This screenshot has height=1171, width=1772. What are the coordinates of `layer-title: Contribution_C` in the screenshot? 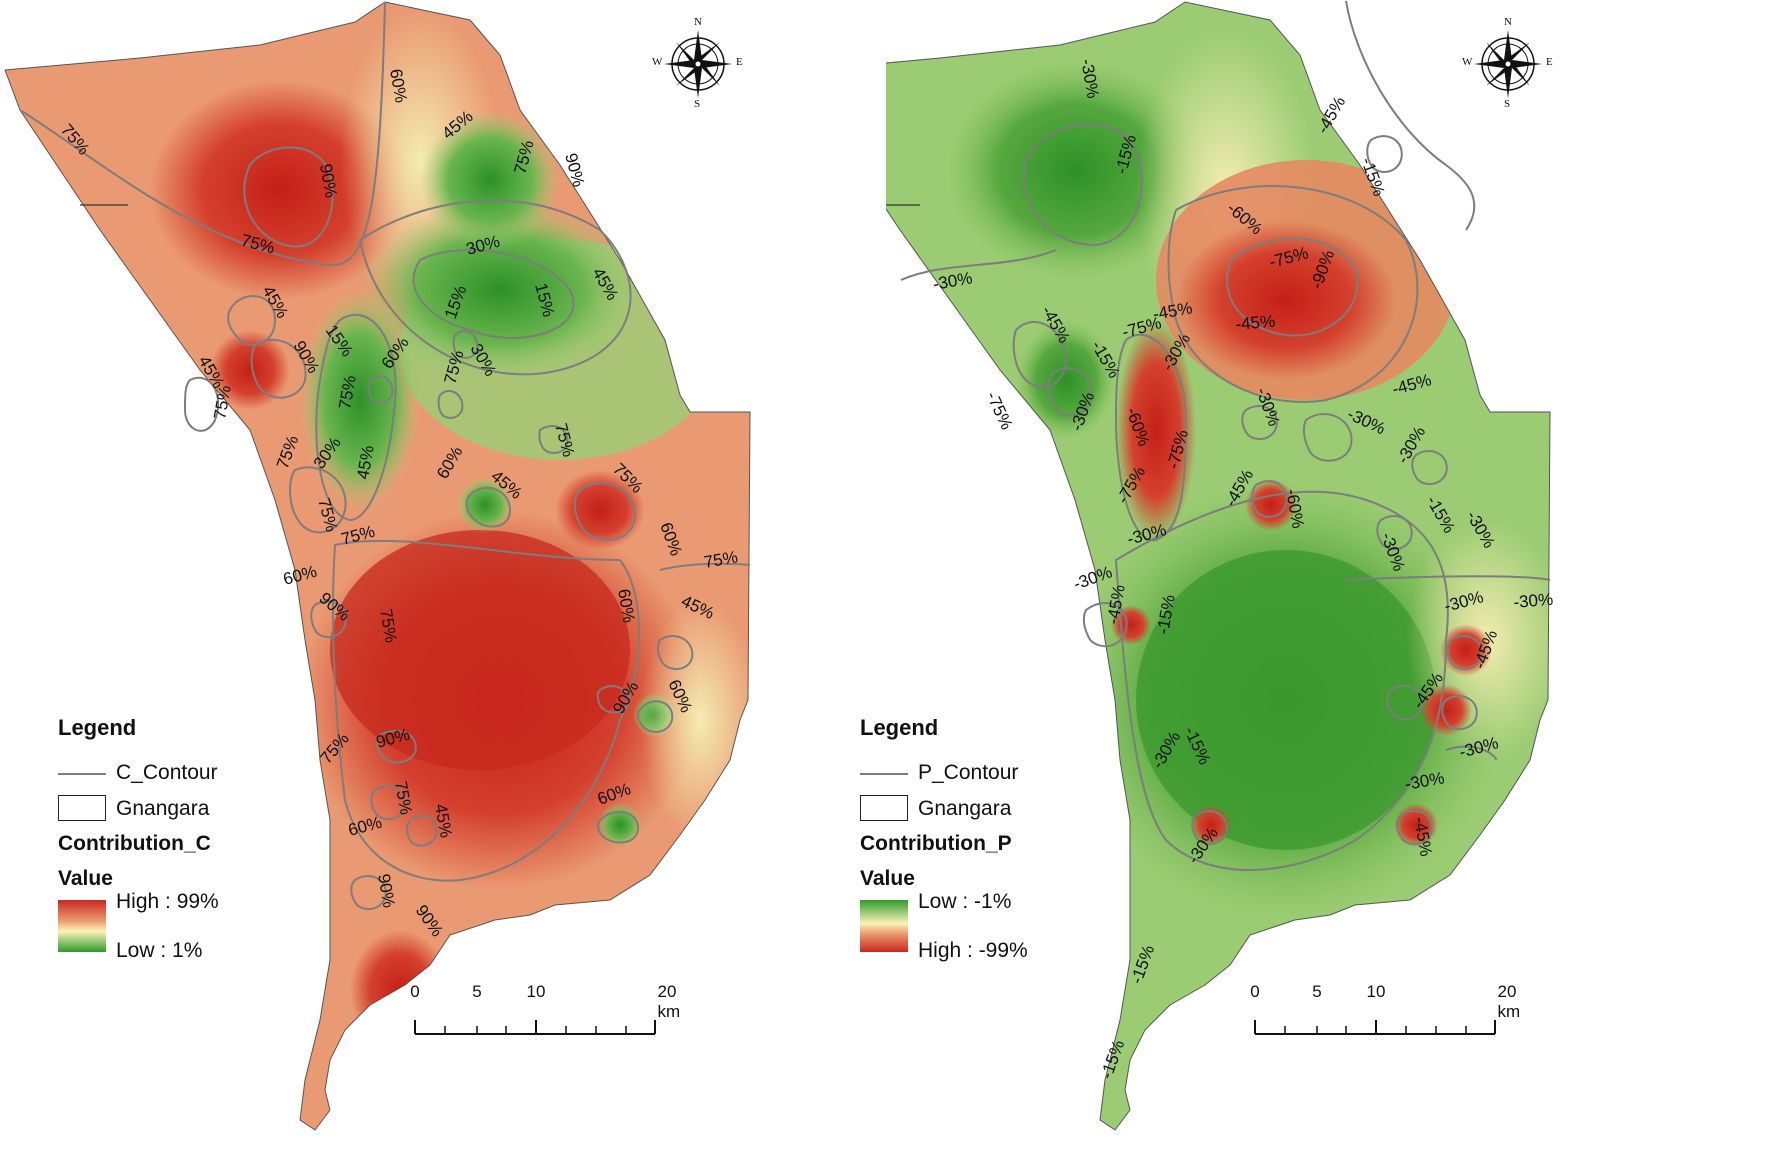 It's located at (134, 843).